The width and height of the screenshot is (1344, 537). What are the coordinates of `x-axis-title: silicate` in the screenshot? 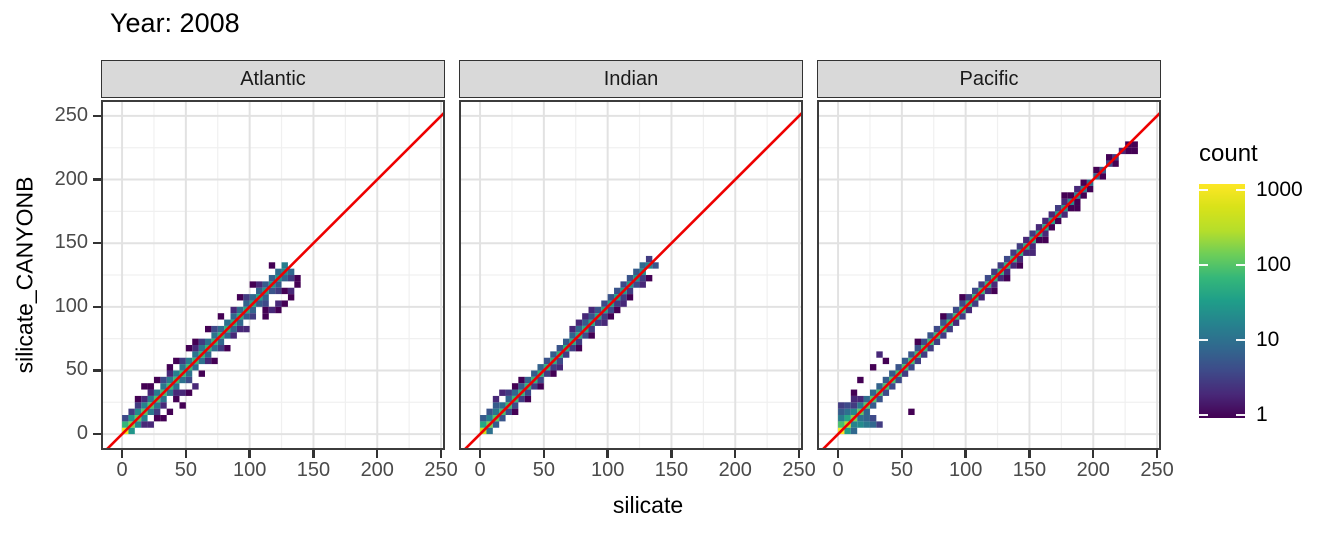 It's located at (648, 505).